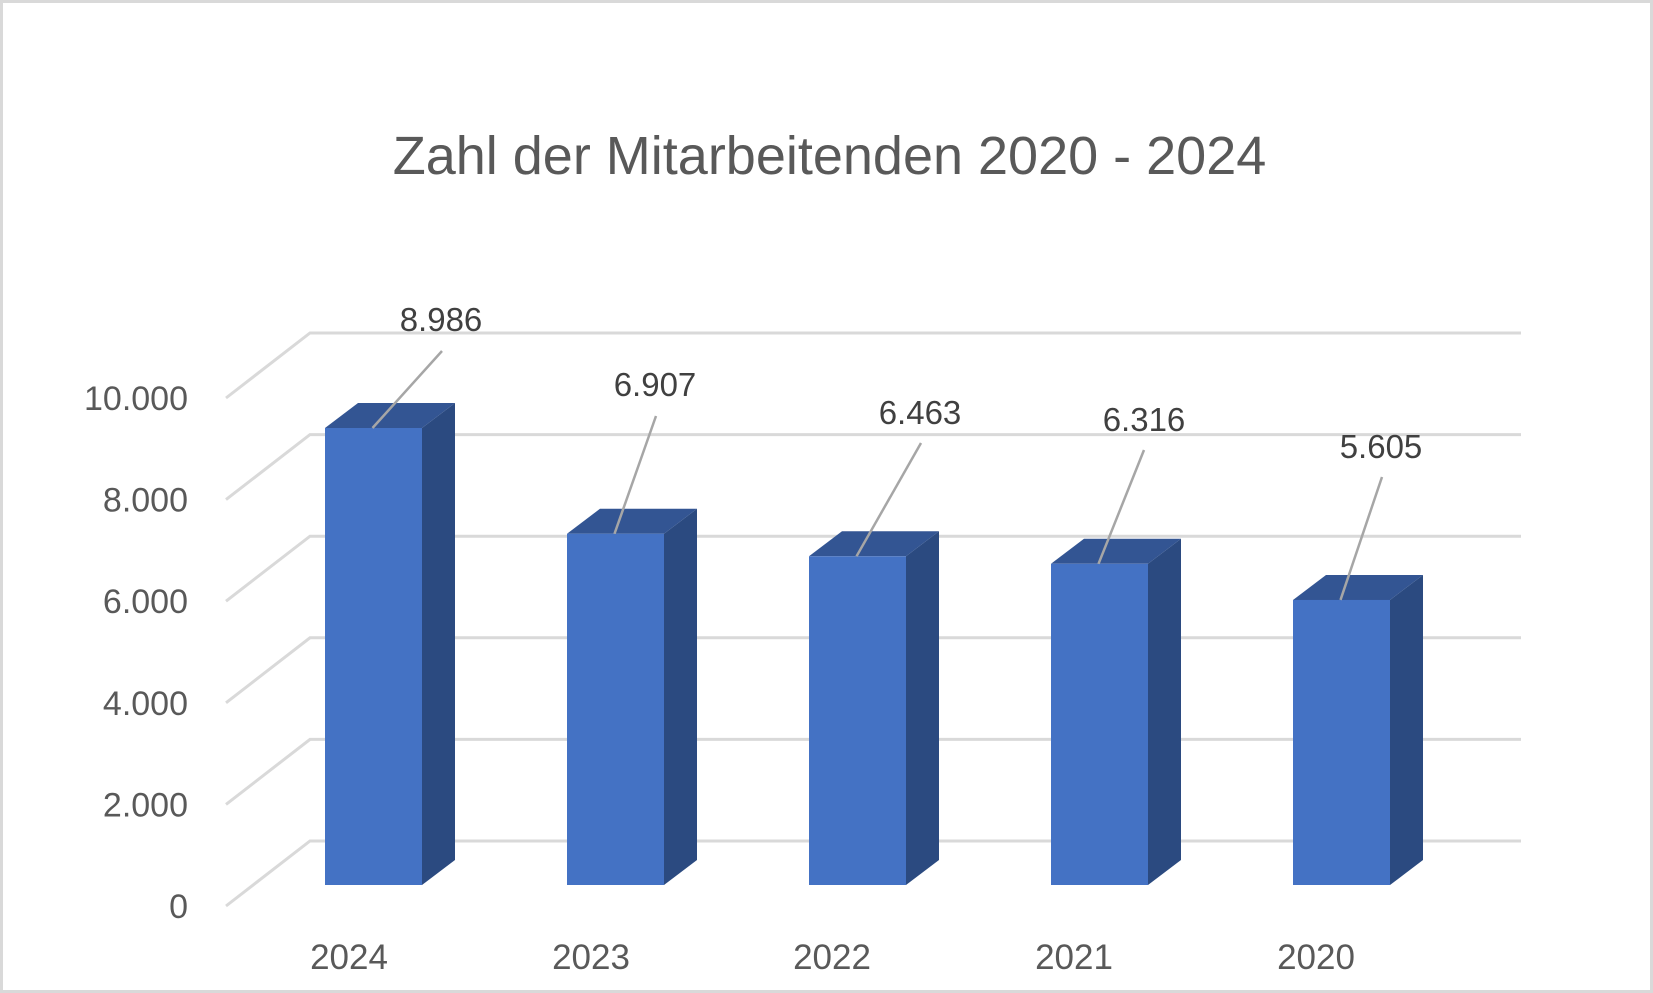 The height and width of the screenshot is (993, 1653). I want to click on y-axis-labels: 0 2.000 4.000 6.000 8.000 10.000, so click(136, 653).